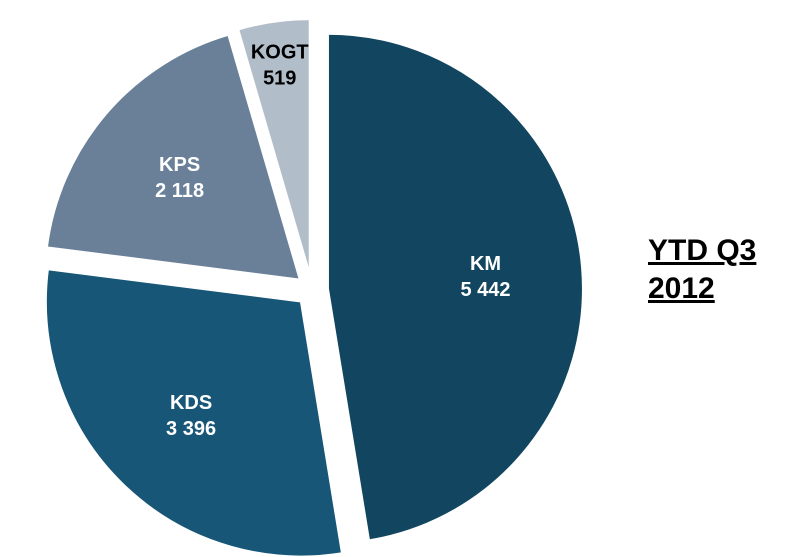 Image resolution: width=787 pixels, height=557 pixels. I want to click on slice-name: KM, so click(485, 264).